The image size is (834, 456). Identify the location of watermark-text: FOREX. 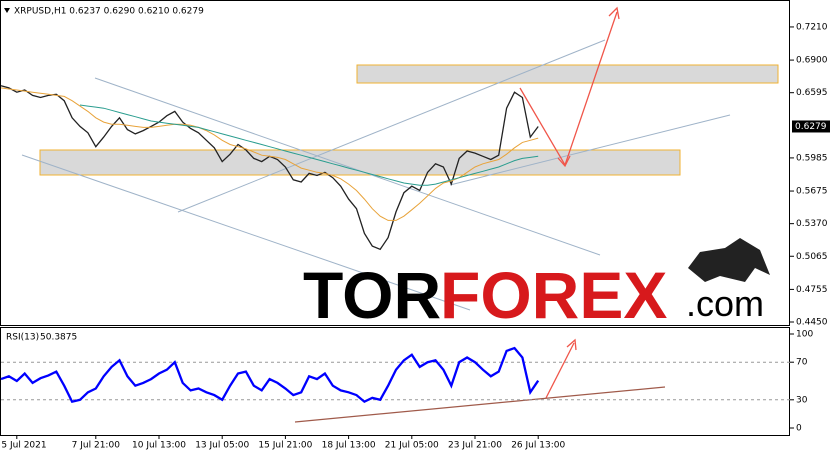
(553, 295).